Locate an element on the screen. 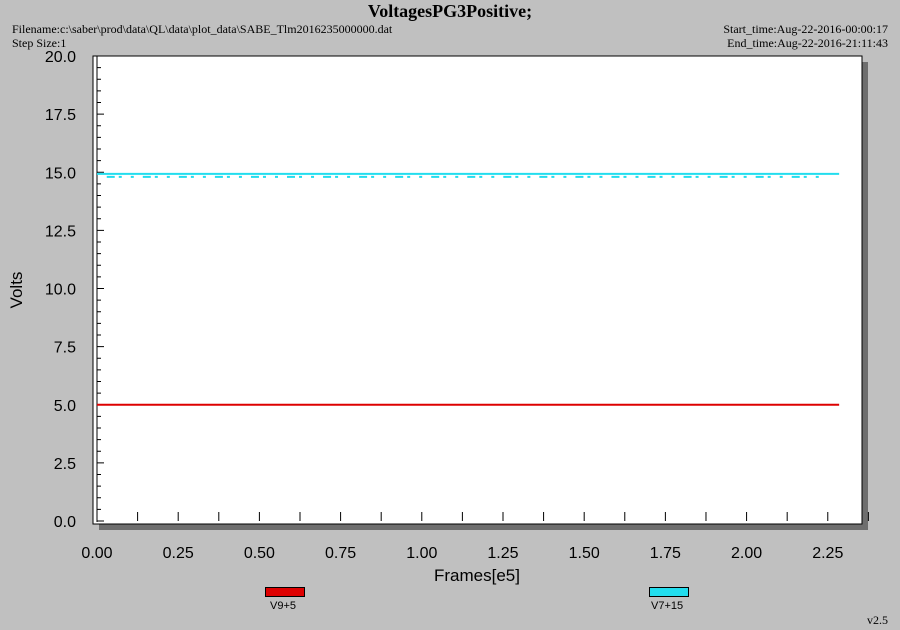  x-tick-label: 0.50 is located at coordinates (259, 553).